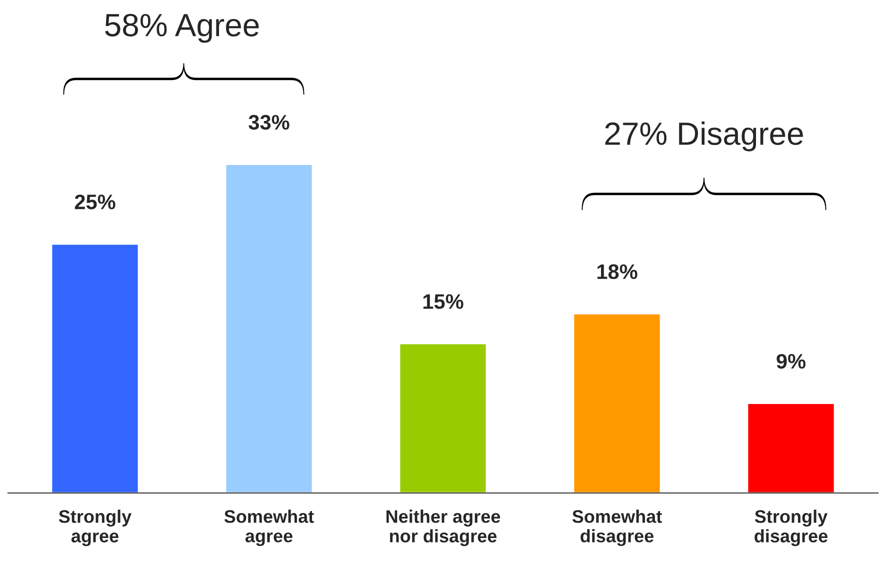 The image size is (882, 578). Describe the element at coordinates (791, 528) in the screenshot. I see `x-tick-label: Strongly disagree` at that location.